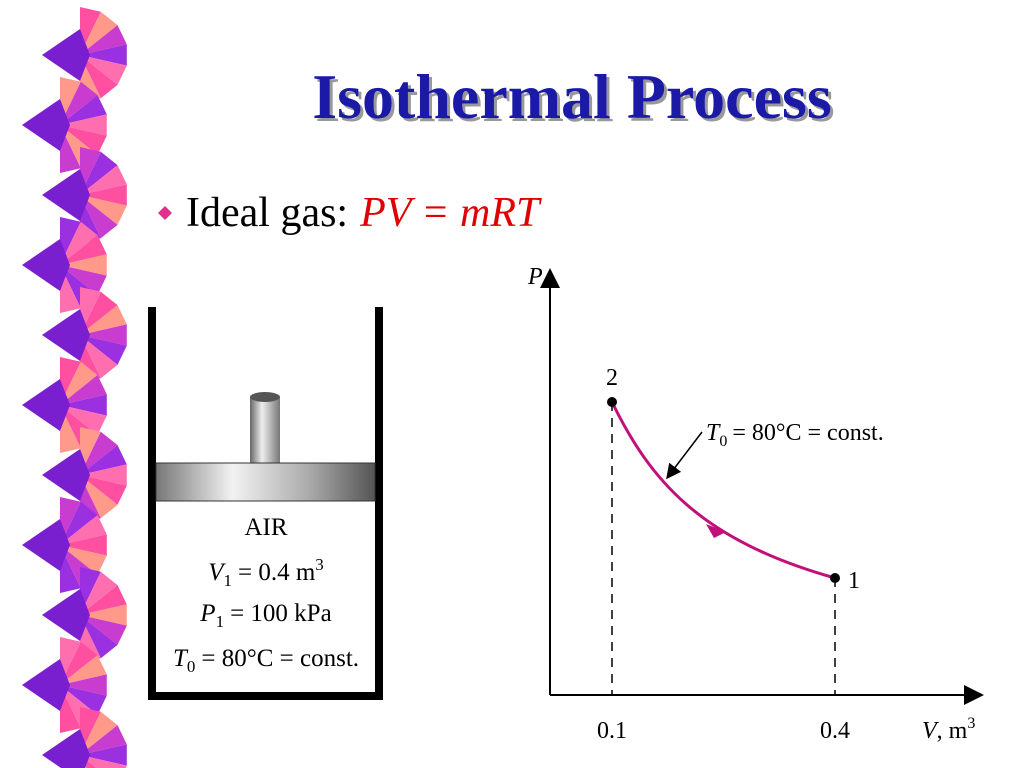  I want to click on unit: , m, so click(952, 731).